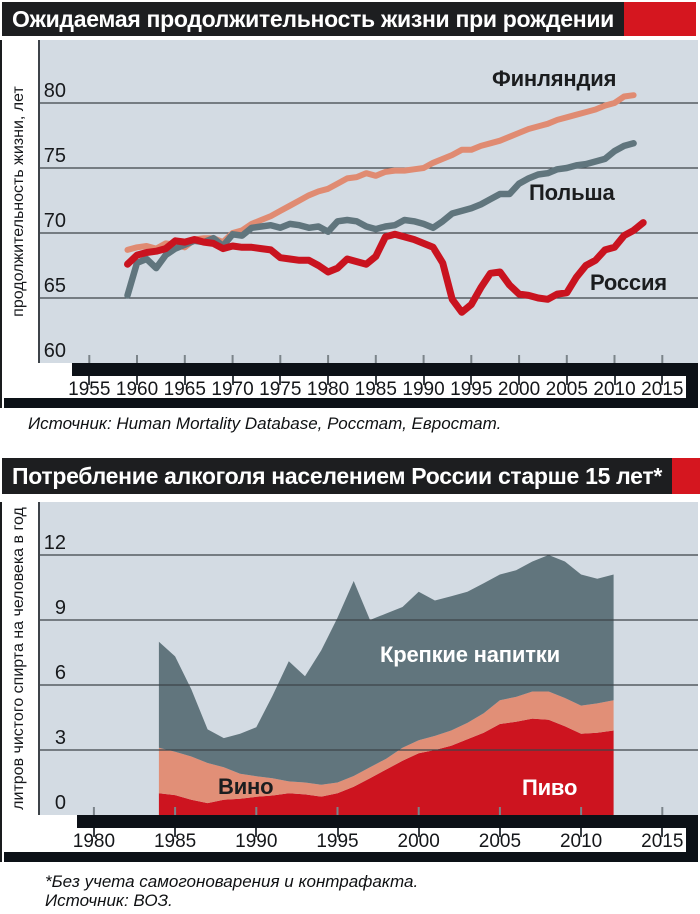 The width and height of the screenshot is (700, 914). What do you see at coordinates (60, 672) in the screenshot?
I see `y-tick-label: 6` at bounding box center [60, 672].